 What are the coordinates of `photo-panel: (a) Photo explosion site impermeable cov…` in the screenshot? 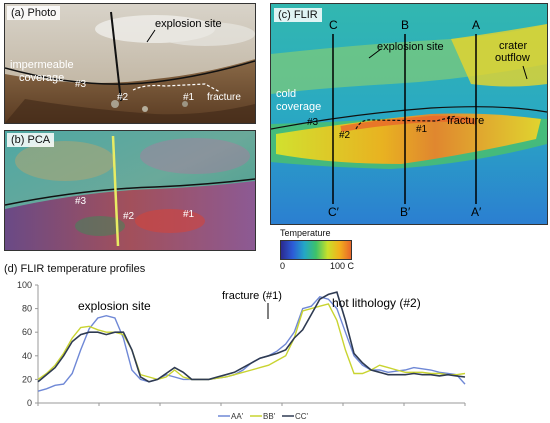 It's located at (130, 63).